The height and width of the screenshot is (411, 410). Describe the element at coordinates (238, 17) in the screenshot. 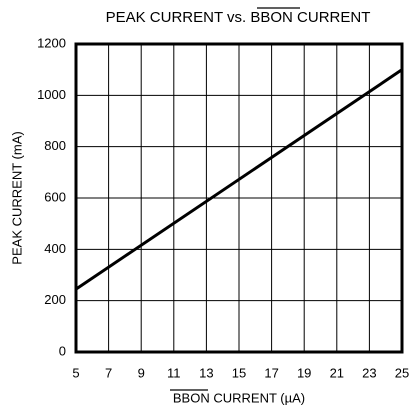

I see `chart-title: PEAK CURRENT vs. BBON CURRENT` at that location.